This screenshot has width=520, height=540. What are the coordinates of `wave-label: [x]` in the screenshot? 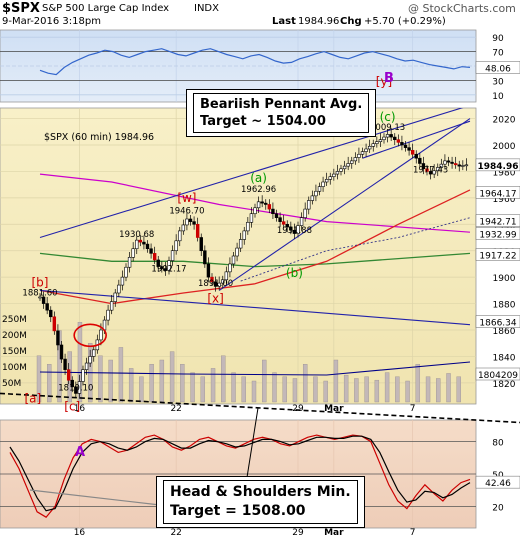 It's located at (215, 298).